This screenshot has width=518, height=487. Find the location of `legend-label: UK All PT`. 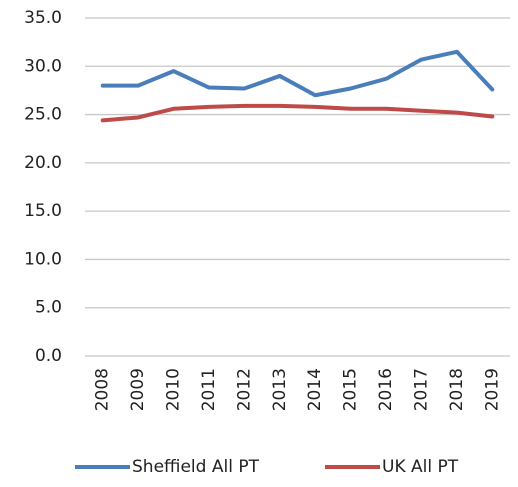

legend-label: UK All PT is located at coordinates (420, 467).